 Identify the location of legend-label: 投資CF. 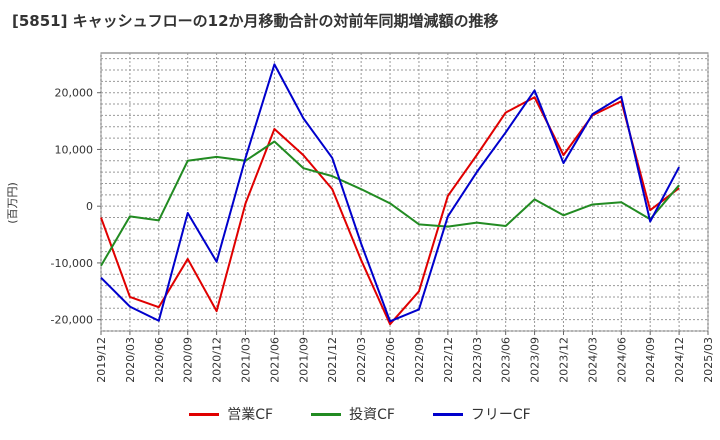
(372, 415).